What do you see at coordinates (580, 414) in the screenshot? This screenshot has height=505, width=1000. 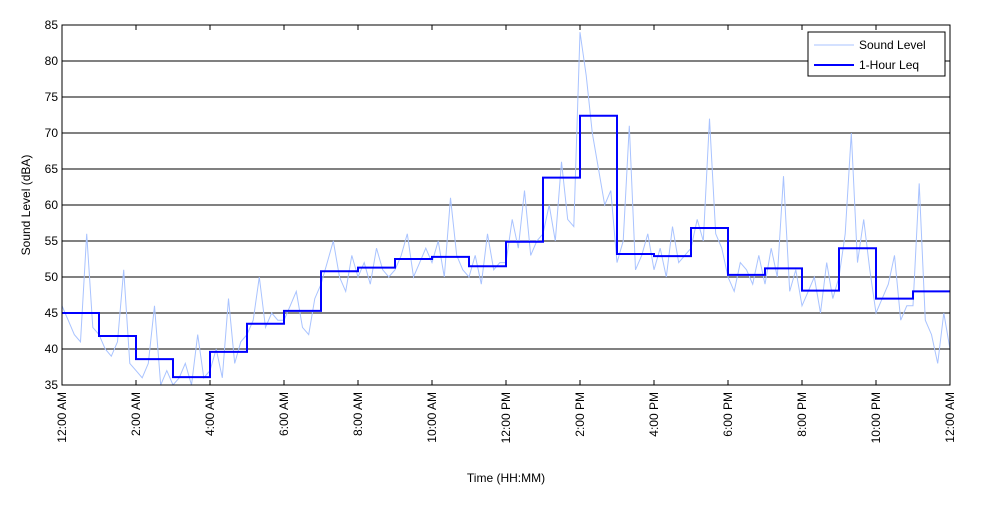 I see `x-tick-label: 2:00 PM` at bounding box center [580, 414].